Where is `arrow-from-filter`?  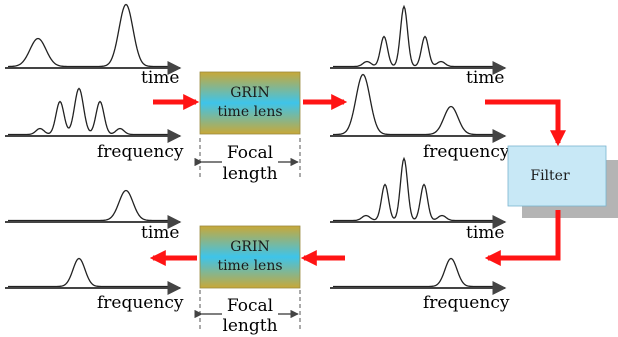 arrow-from-filter is located at coordinates (522, 238).